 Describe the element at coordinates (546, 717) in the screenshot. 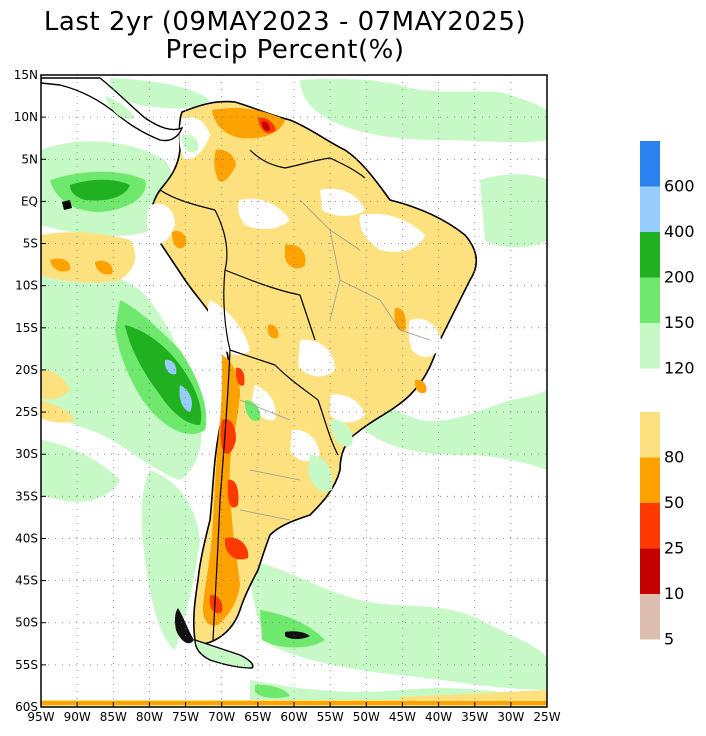

I see `longitude-tick-label: 25W` at that location.